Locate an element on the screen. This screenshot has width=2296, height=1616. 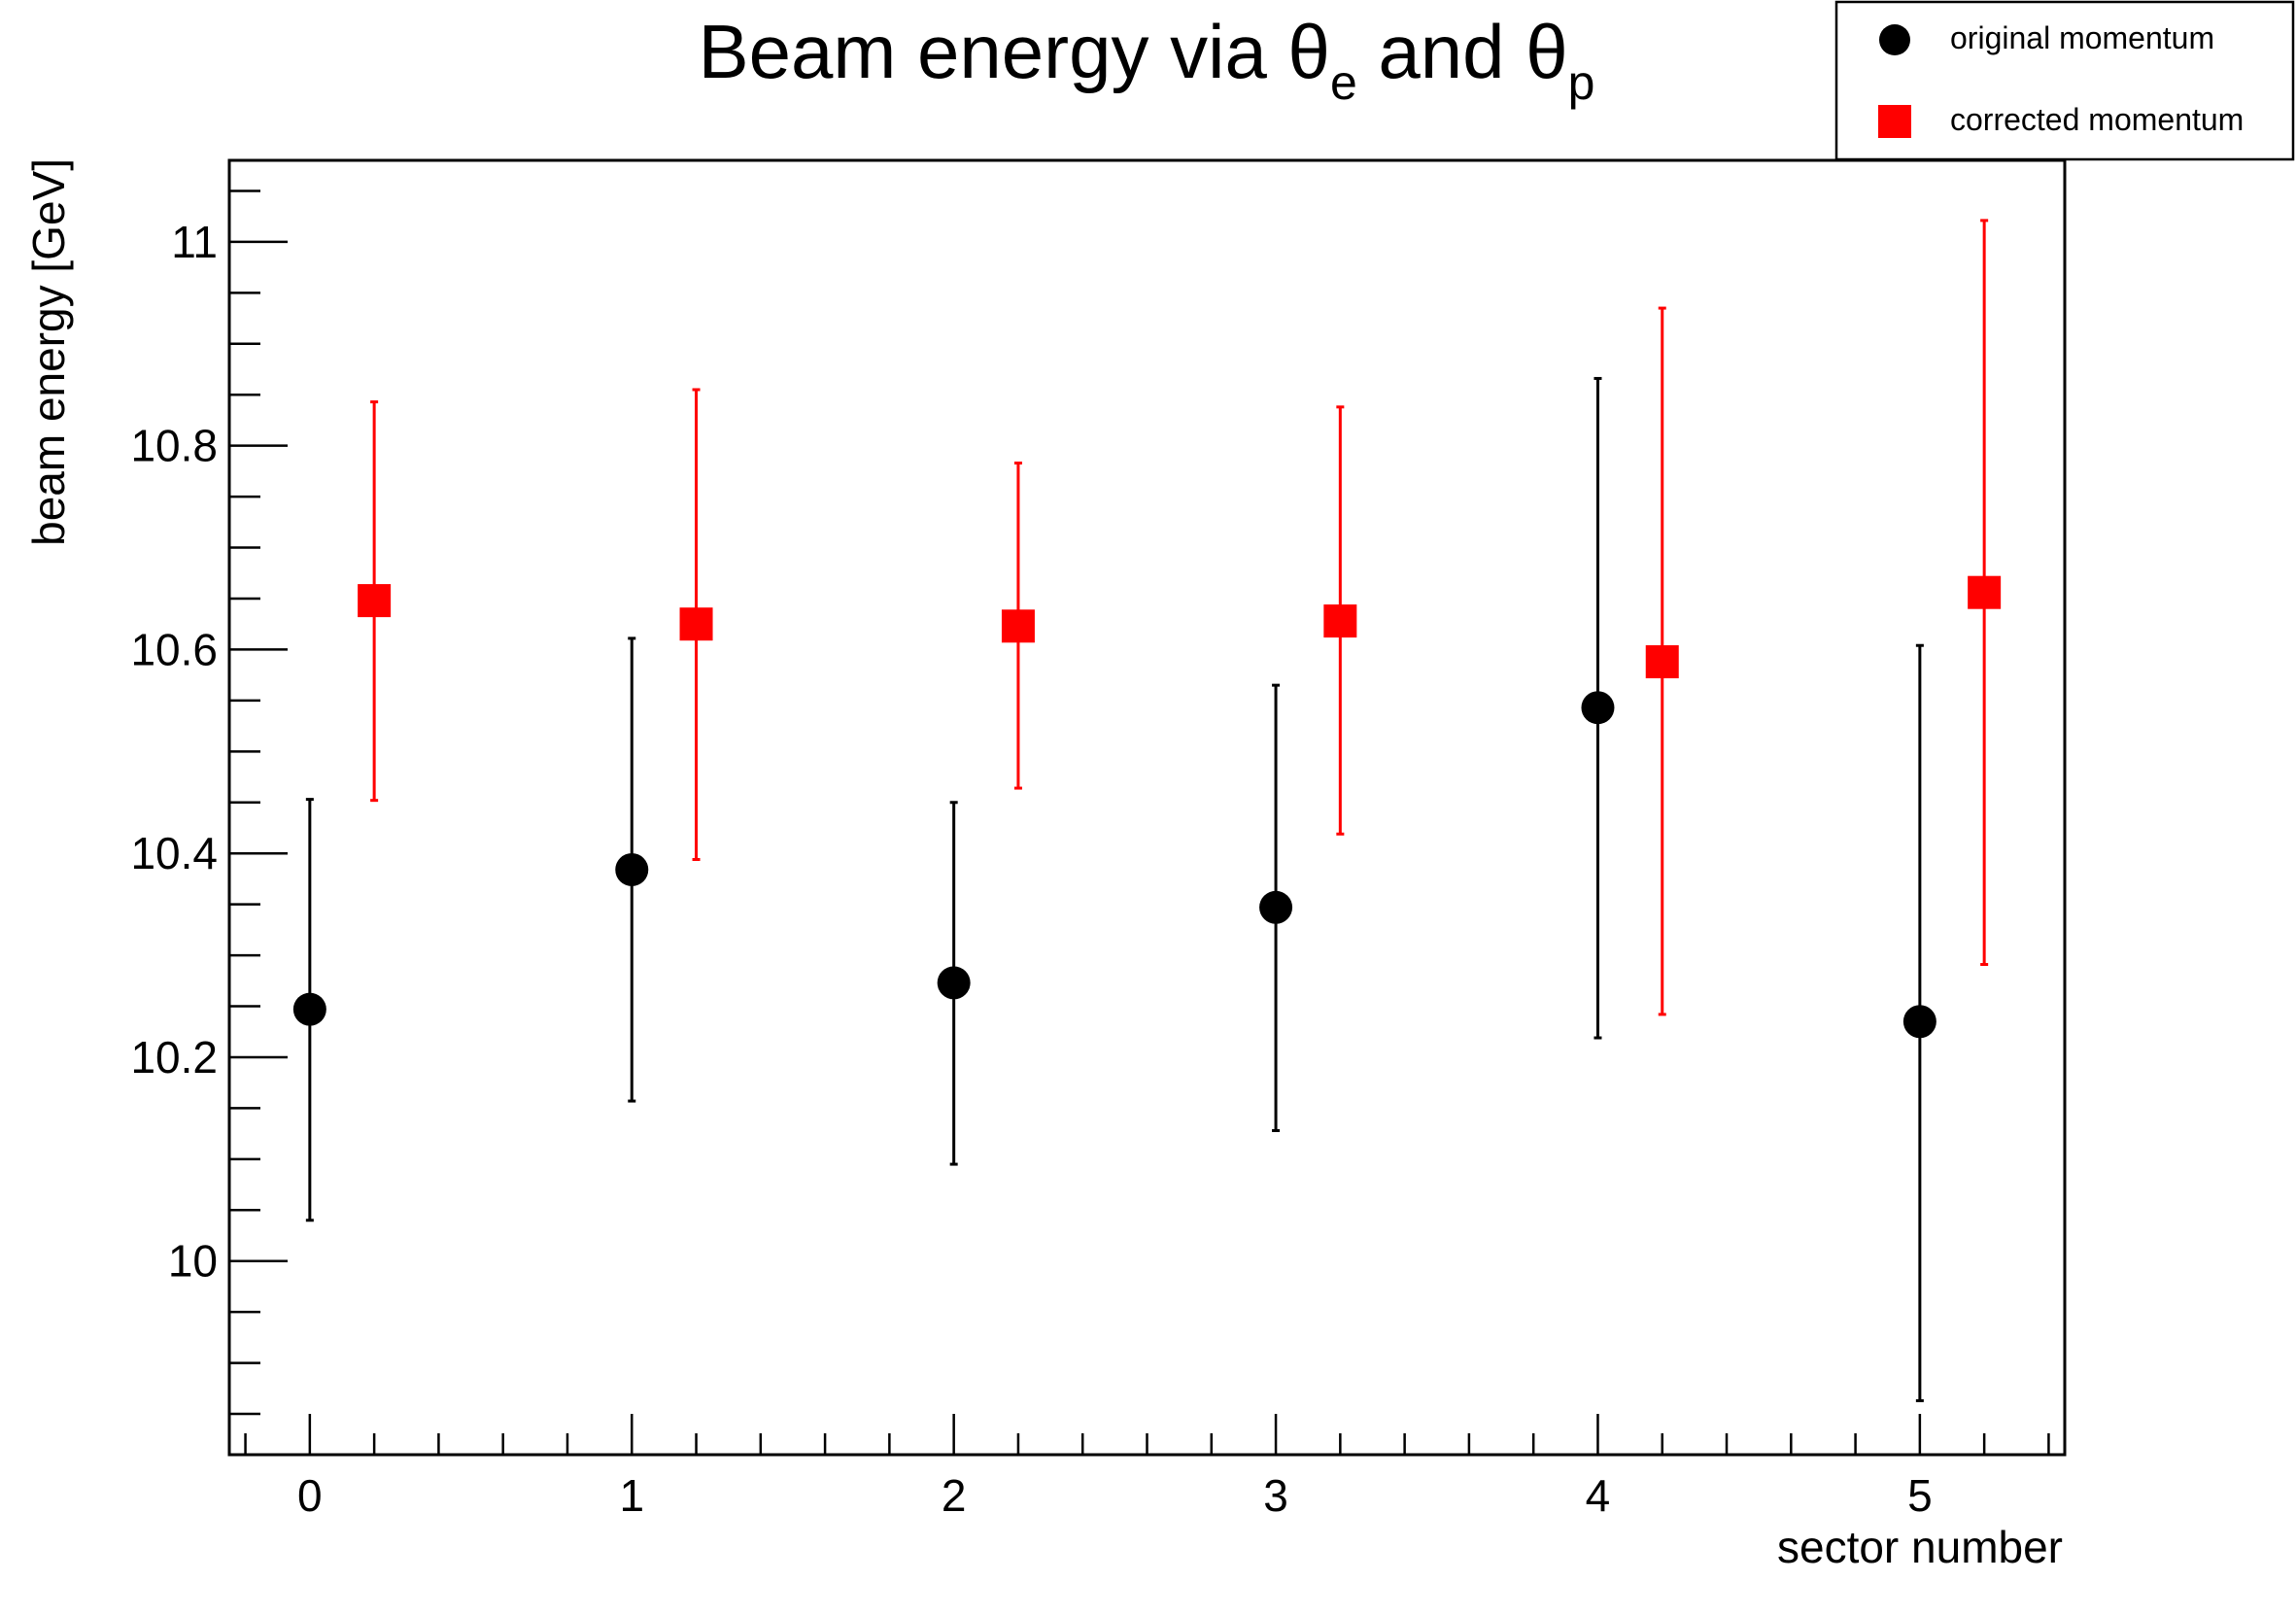
legend-marker-original is located at coordinates (1894, 39).